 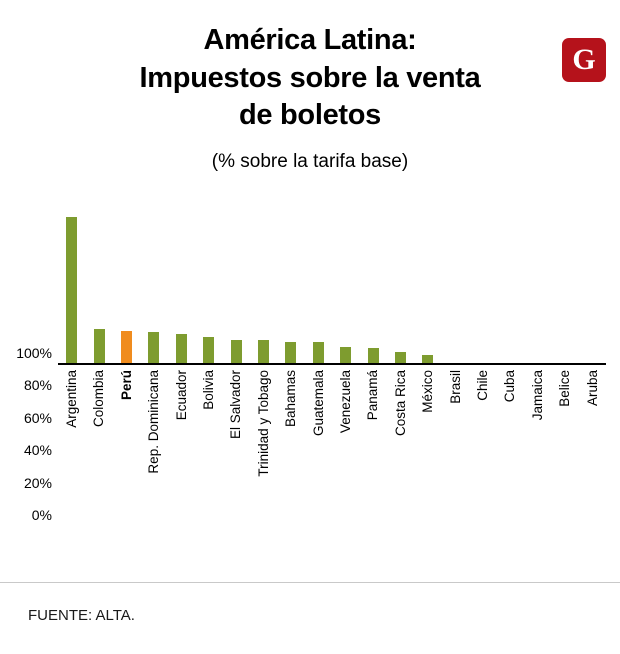 I want to click on y-axis-tick-label: 0%, so click(x=41, y=515).